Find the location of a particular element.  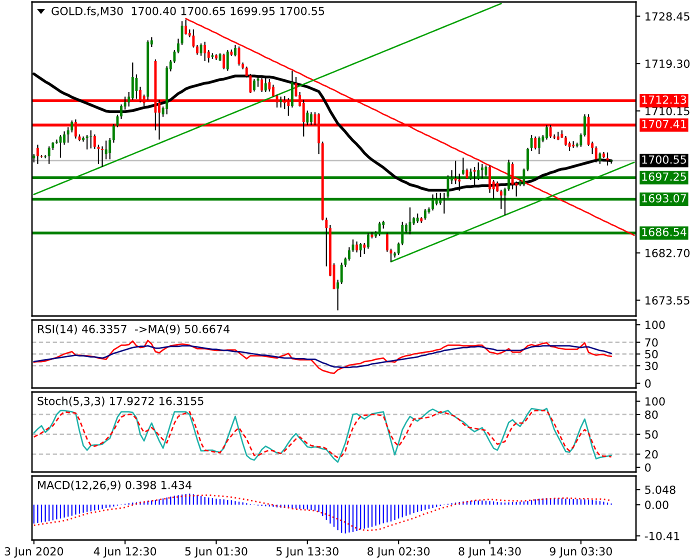

y-tick-label: 5.048 is located at coordinates (660, 490).